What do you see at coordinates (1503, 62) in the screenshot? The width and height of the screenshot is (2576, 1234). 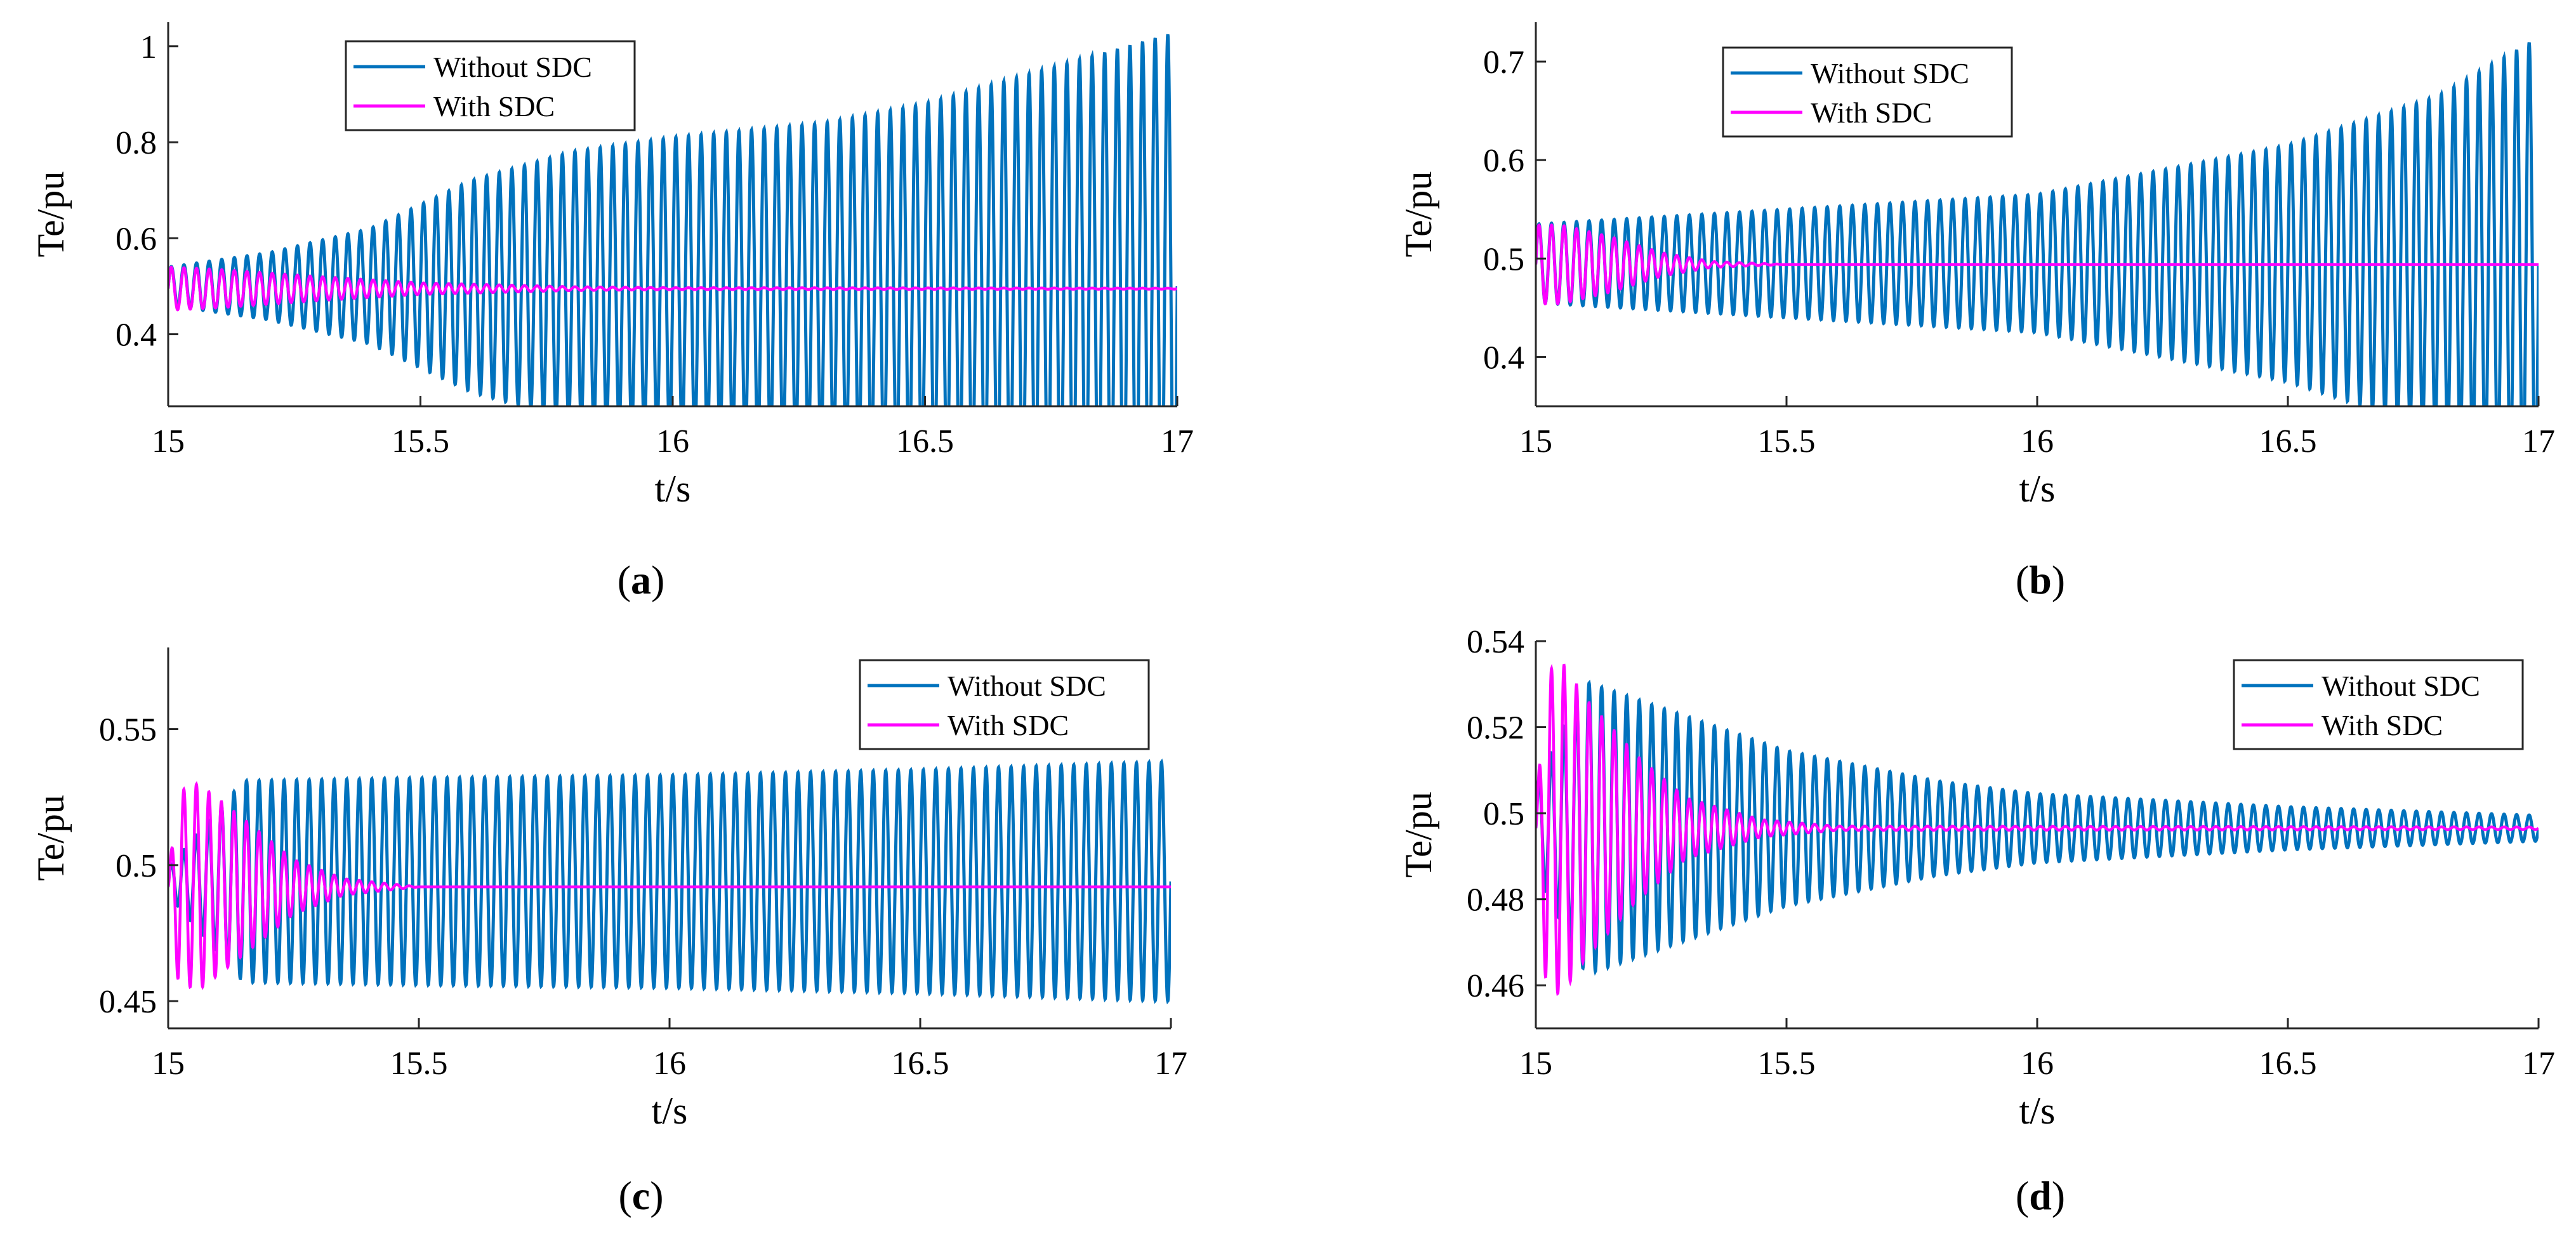 I see `y-tick-label: 0.7` at bounding box center [1503, 62].